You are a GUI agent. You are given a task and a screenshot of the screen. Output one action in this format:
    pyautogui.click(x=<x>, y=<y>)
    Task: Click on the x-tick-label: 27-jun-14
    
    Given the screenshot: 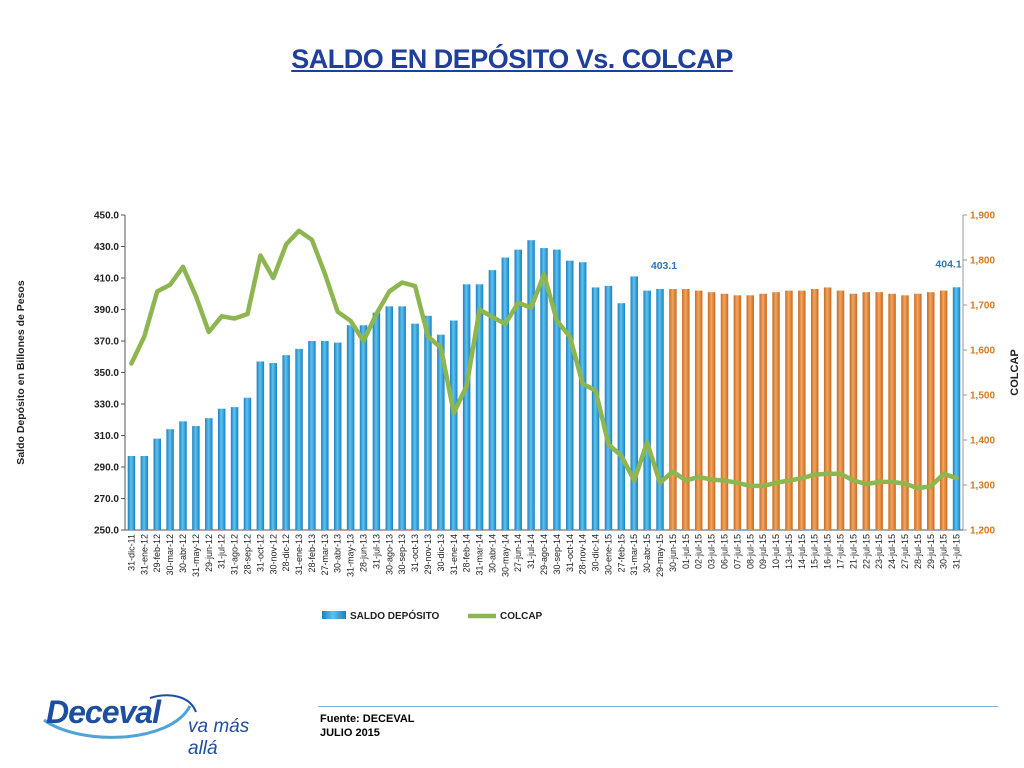 What is the action you would take?
    pyautogui.click(x=518, y=553)
    